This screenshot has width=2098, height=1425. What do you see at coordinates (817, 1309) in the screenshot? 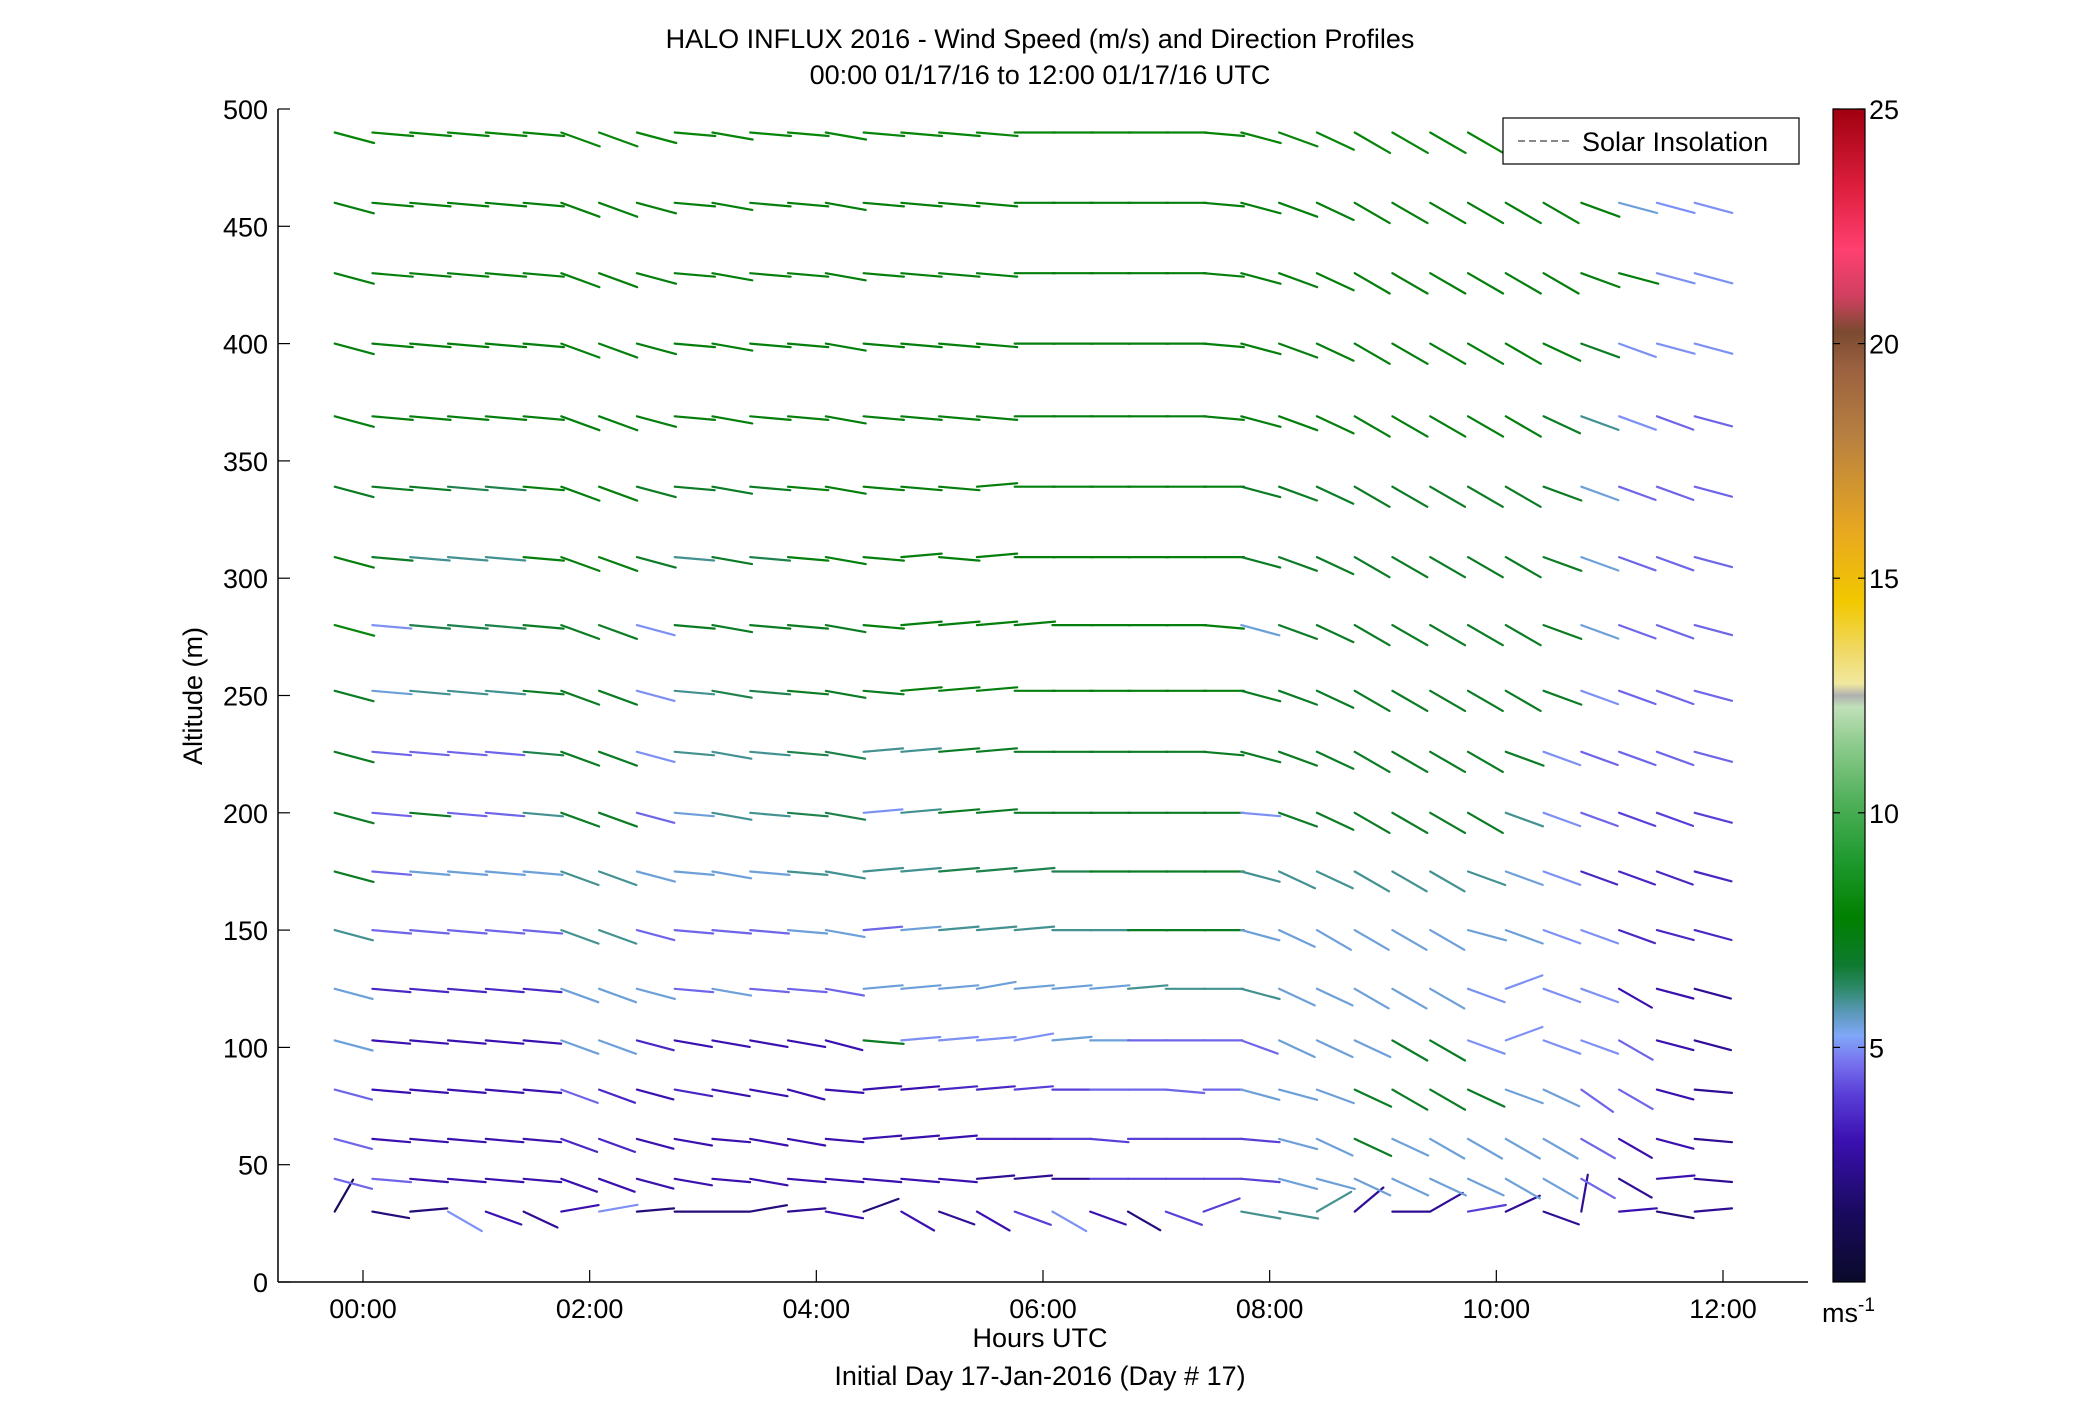
I see `x-tick-label: 04:00` at bounding box center [817, 1309].